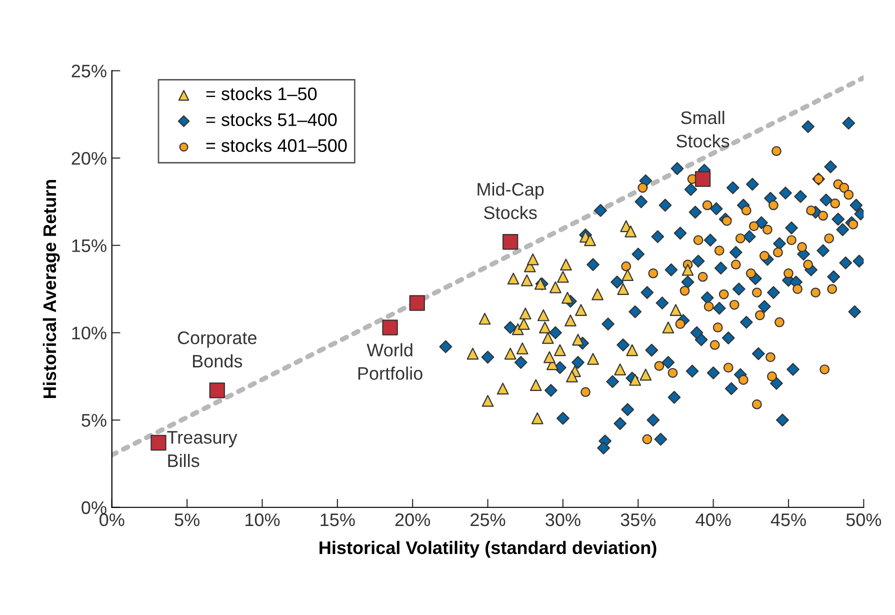 The height and width of the screenshot is (615, 895). What do you see at coordinates (187, 519) in the screenshot?
I see `x-tick-label: 5%` at bounding box center [187, 519].